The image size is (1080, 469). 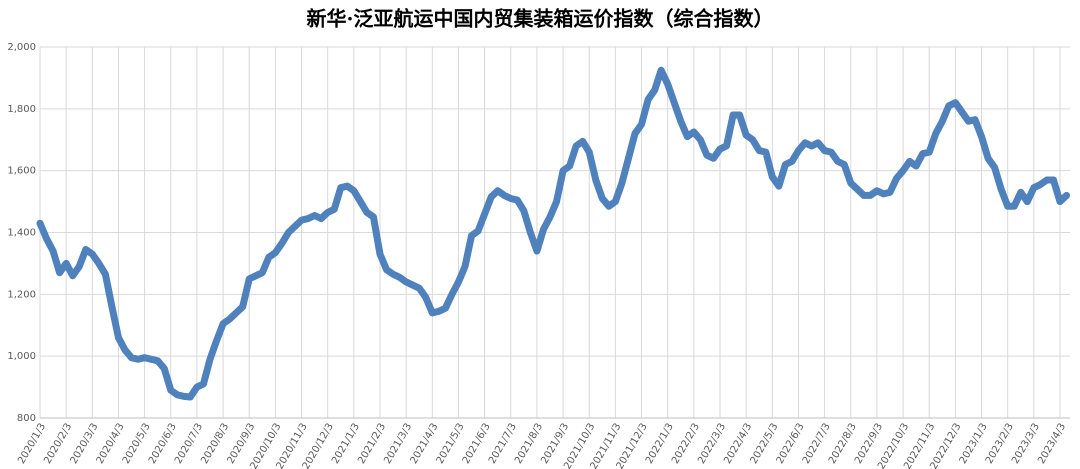 What do you see at coordinates (540, 19) in the screenshot?
I see `chart-title: 新华·泛亚航运中国内贸集装箱运价指数（综合指数）` at bounding box center [540, 19].